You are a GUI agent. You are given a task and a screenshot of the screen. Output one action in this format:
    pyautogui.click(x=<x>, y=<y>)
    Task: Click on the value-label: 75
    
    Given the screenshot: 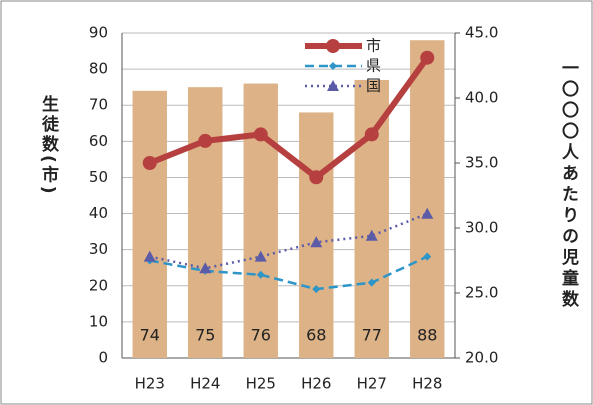 What is the action you would take?
    pyautogui.click(x=205, y=335)
    